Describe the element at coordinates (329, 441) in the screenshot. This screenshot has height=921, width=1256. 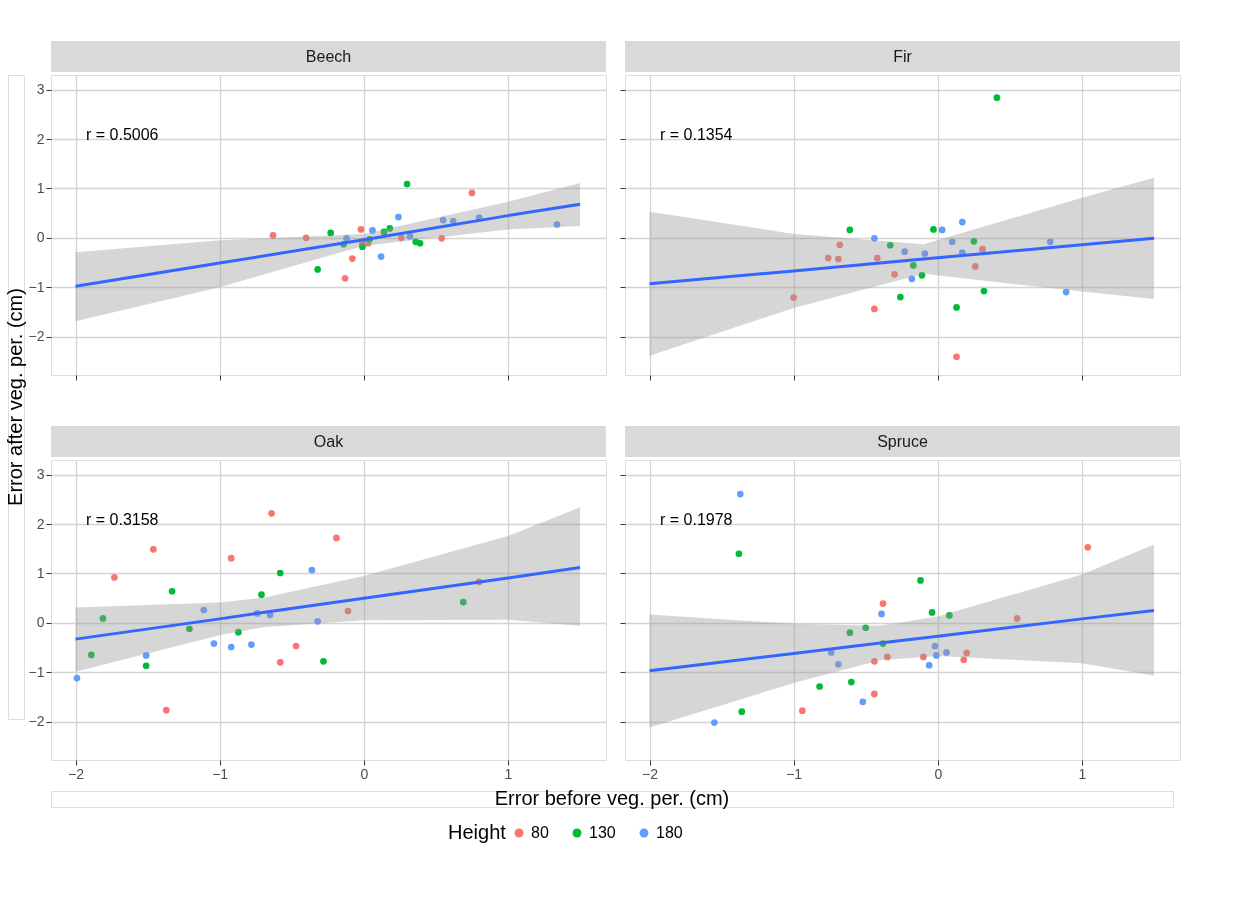
I see `chart-title: Oak` at that location.